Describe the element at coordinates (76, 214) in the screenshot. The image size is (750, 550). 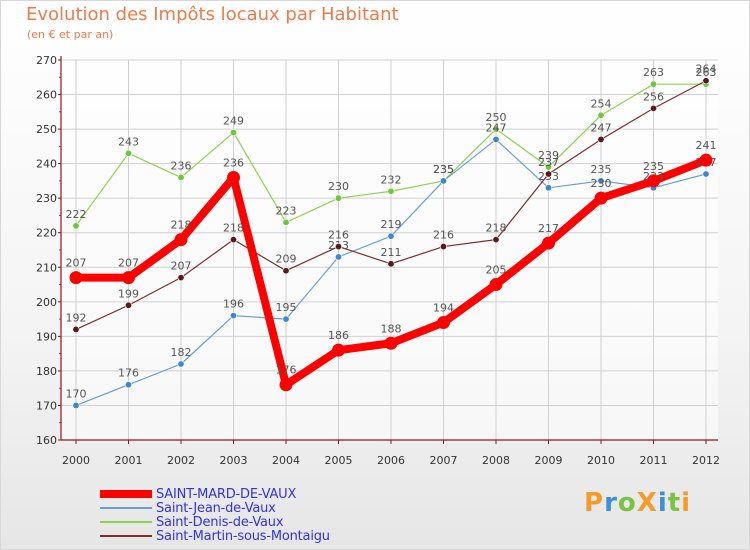
I see `data-label: 222` at that location.